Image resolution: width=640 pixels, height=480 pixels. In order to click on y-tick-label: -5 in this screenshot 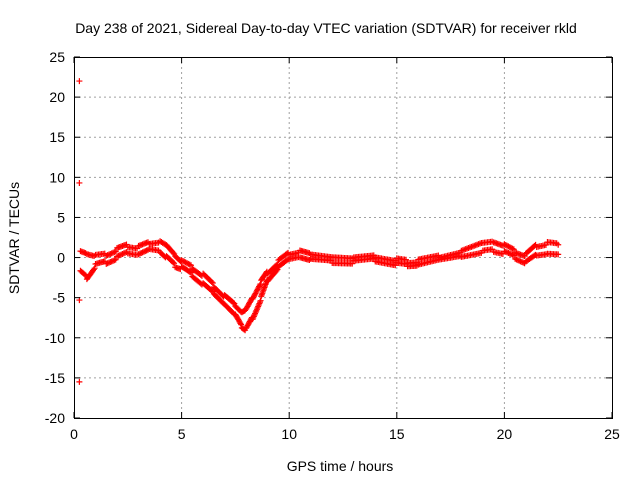, I will do `click(59, 298)`.